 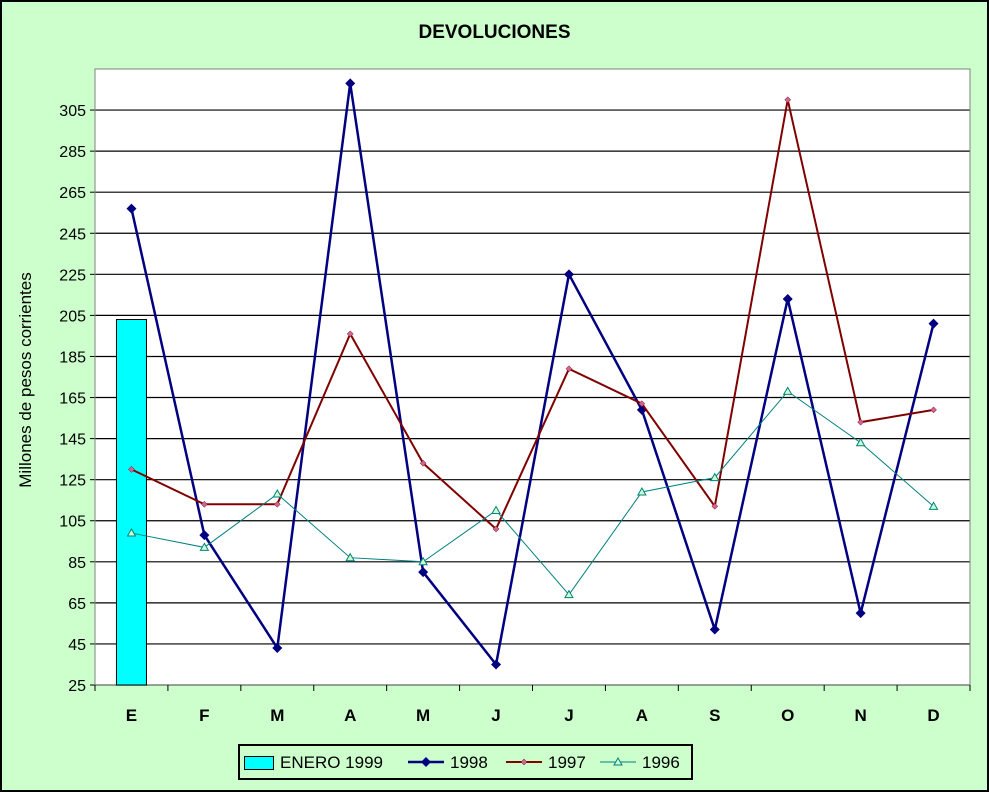 What do you see at coordinates (714, 715) in the screenshot?
I see `x-tick-label: S` at bounding box center [714, 715].